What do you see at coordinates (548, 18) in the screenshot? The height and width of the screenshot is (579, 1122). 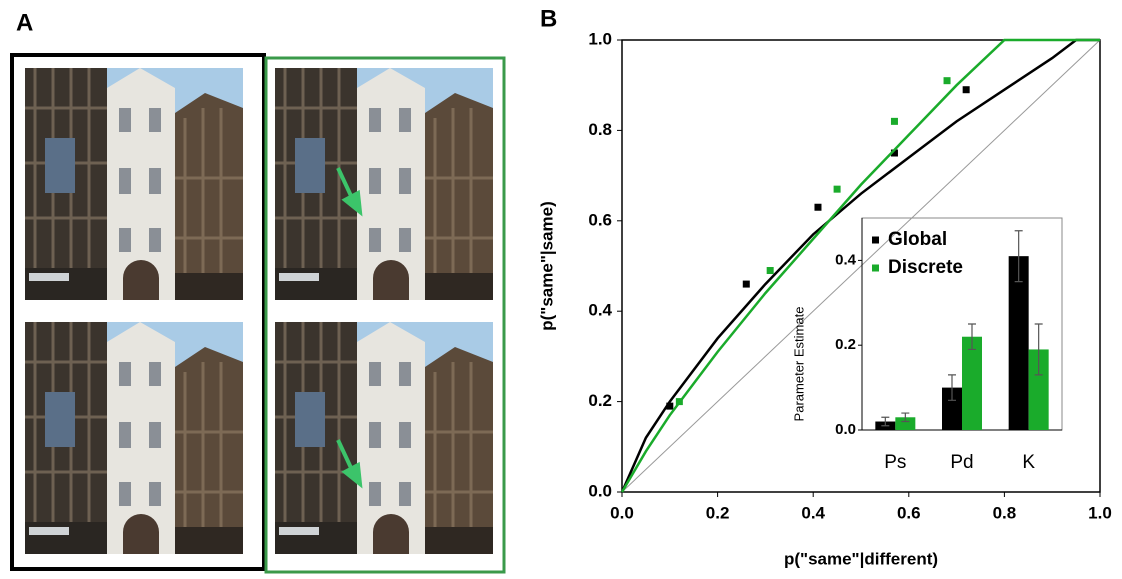 I see `panel-label: B` at bounding box center [548, 18].